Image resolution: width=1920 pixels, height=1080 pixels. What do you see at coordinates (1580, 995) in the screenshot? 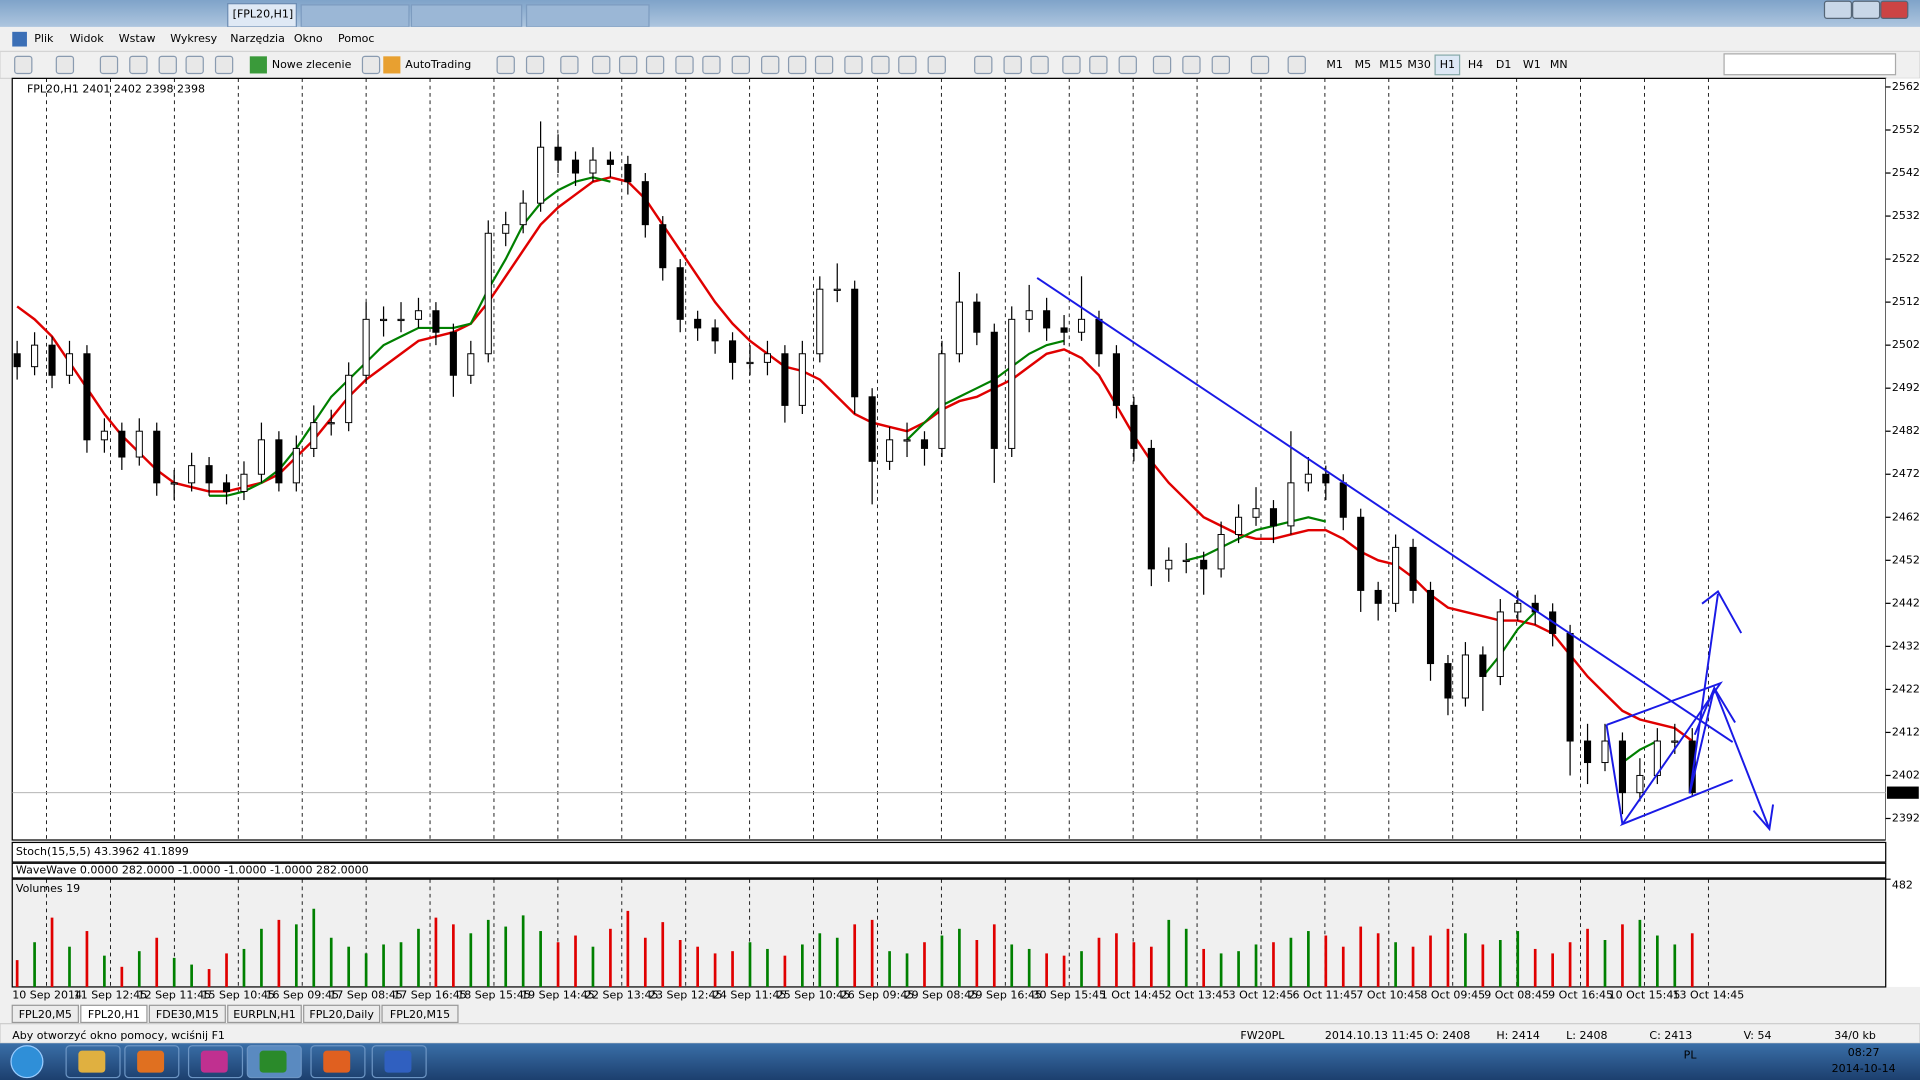
I see `x-tick-label: 9 Oct 16:45` at bounding box center [1580, 995].